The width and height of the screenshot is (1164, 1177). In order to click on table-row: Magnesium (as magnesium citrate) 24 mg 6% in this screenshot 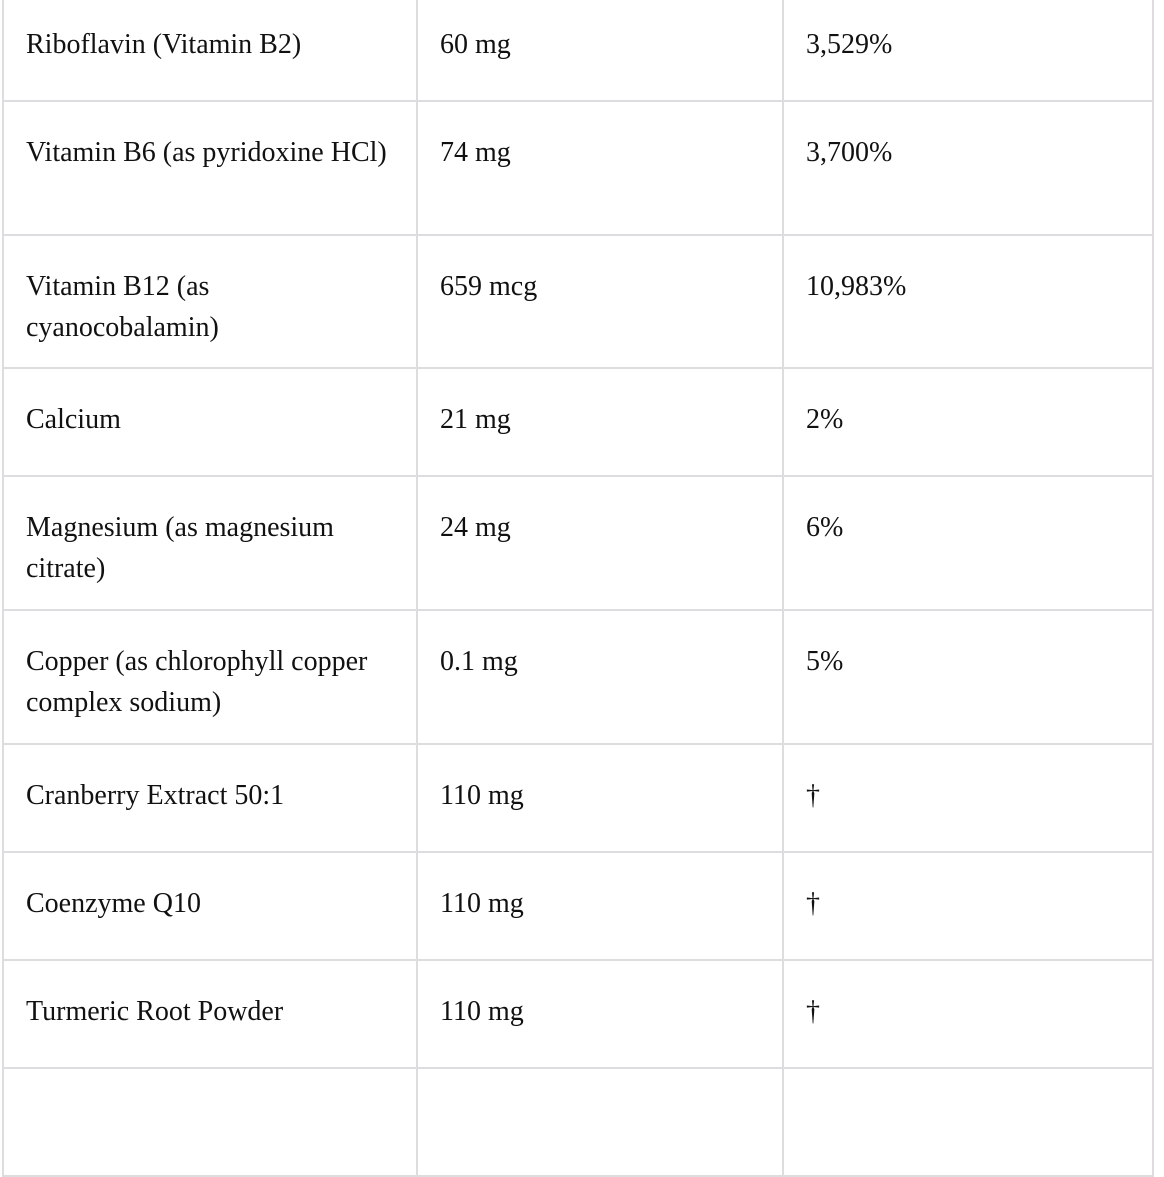, I will do `click(578, 544)`.